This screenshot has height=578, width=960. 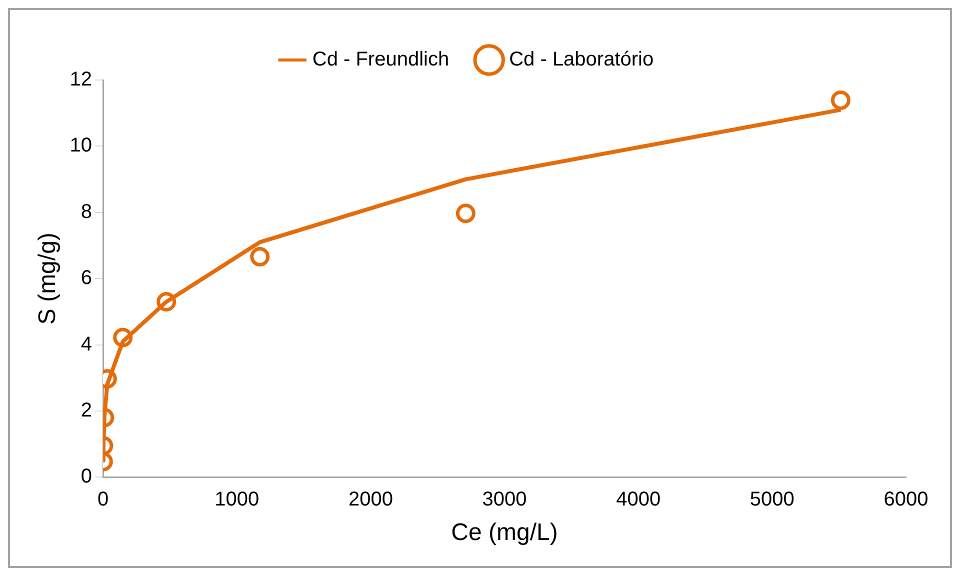 I want to click on y-tick-label: 0, so click(x=86, y=477).